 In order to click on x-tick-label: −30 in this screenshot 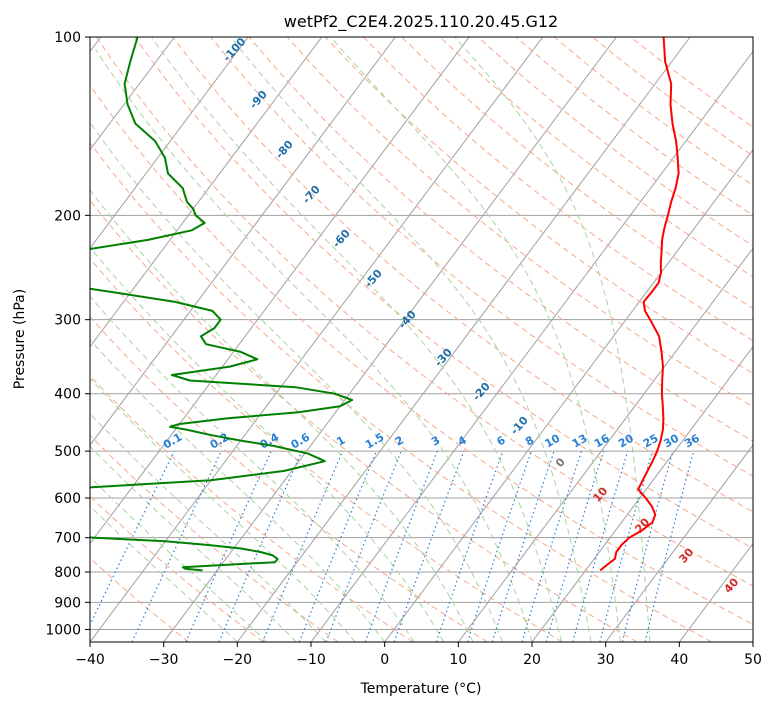, I will do `click(164, 660)`.